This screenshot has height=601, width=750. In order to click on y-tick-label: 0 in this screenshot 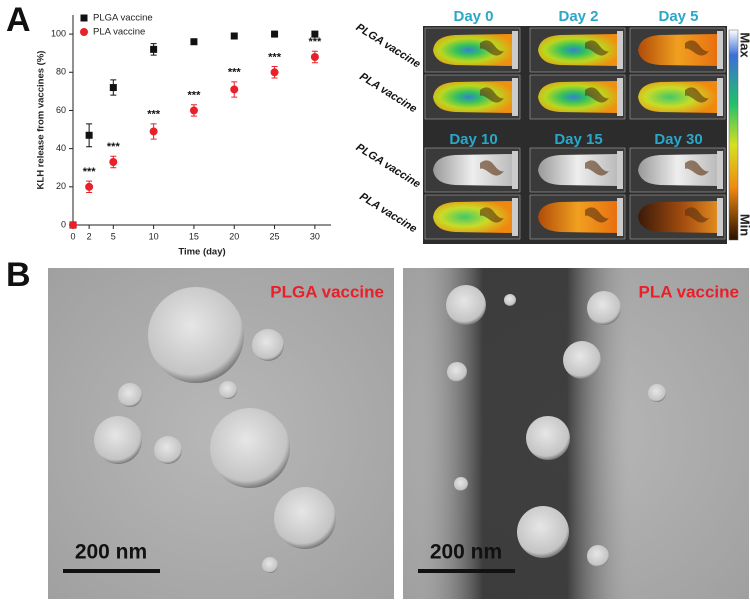, I will do `click(63, 224)`.